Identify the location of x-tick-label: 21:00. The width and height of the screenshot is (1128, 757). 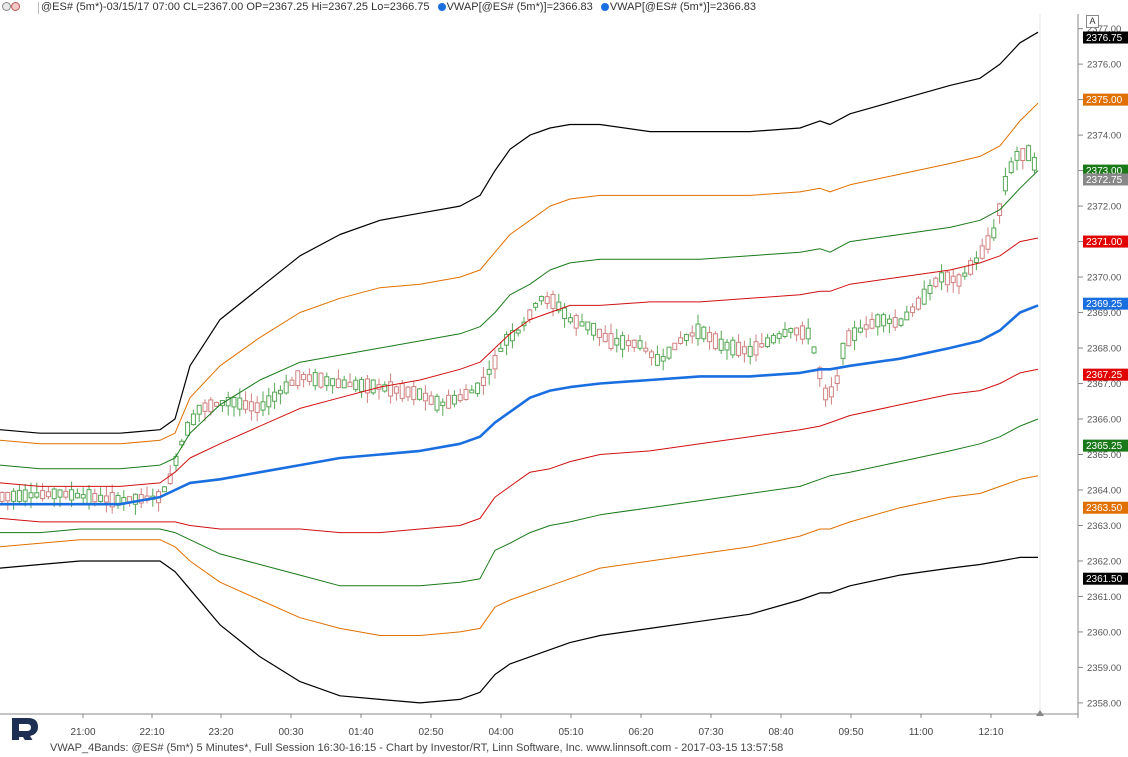
(82, 732).